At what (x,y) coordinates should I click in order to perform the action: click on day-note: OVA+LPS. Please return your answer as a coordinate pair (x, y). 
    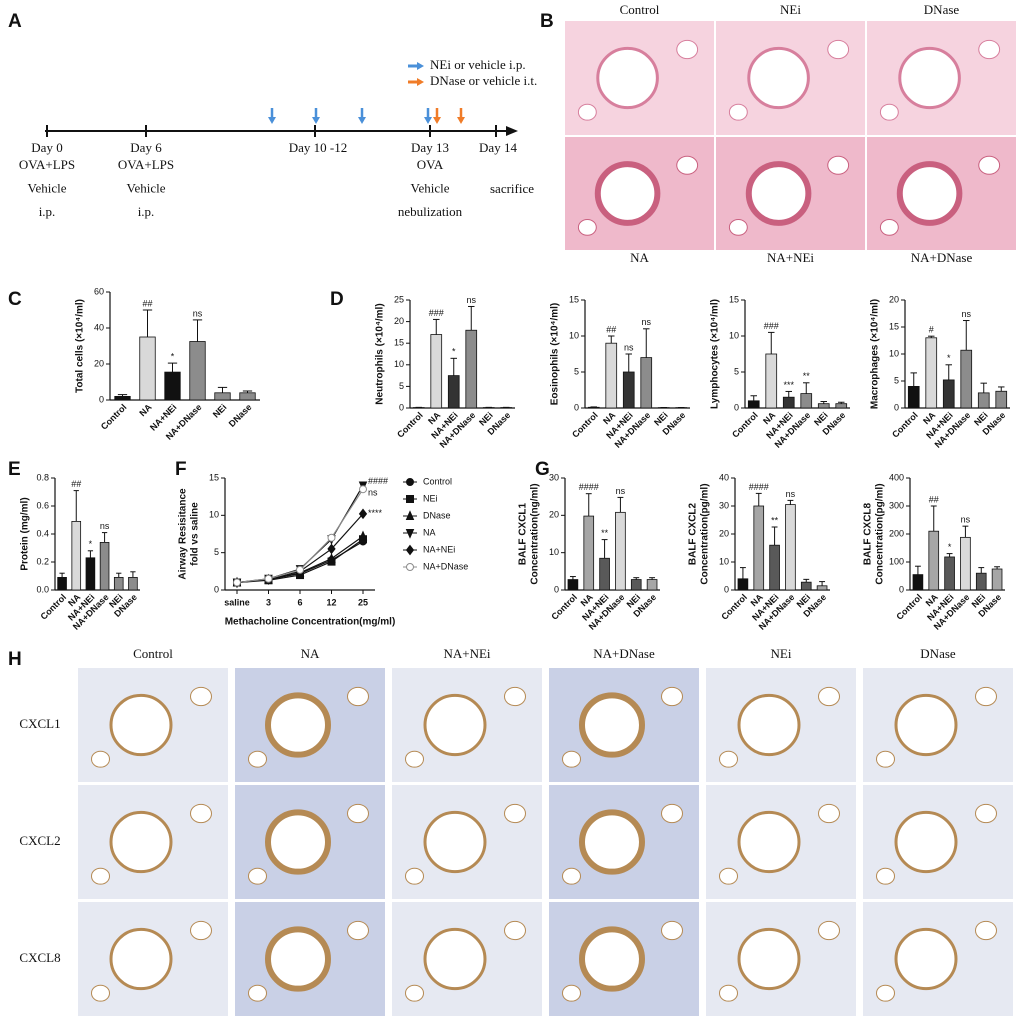
    Looking at the image, I should click on (47, 164).